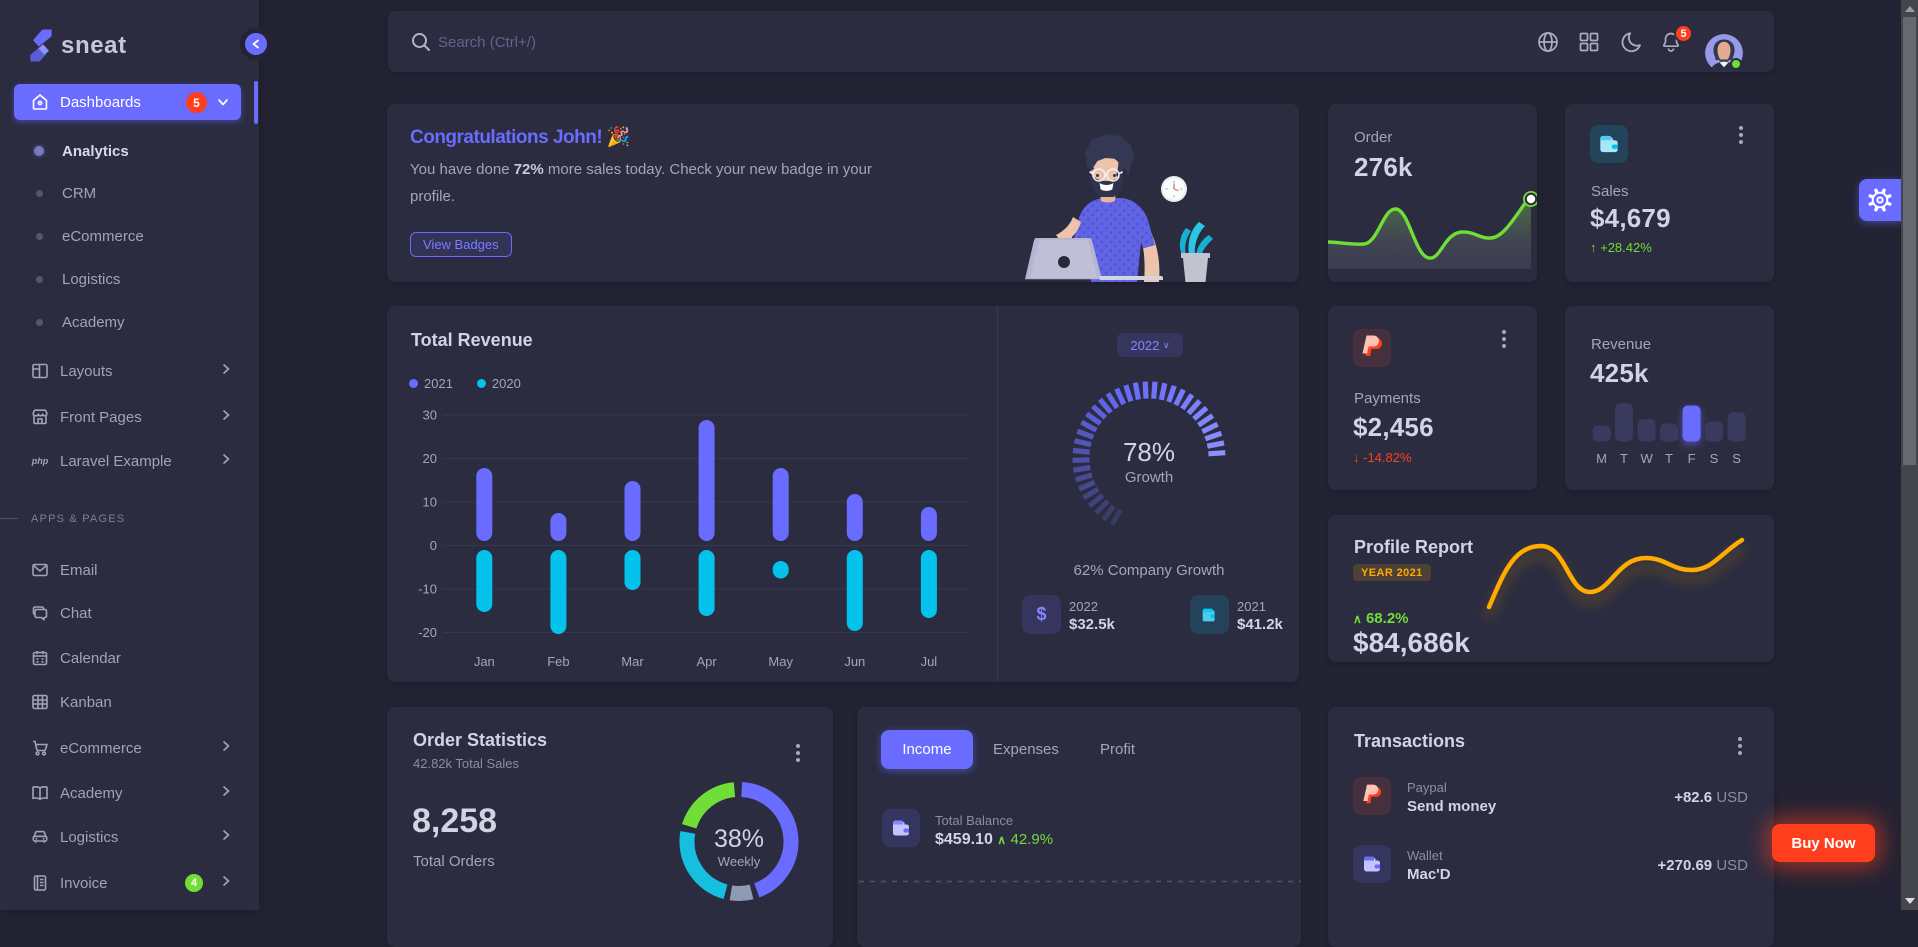 This screenshot has width=1918, height=947. What do you see at coordinates (558, 661) in the screenshot?
I see `svg-text: Feb` at bounding box center [558, 661].